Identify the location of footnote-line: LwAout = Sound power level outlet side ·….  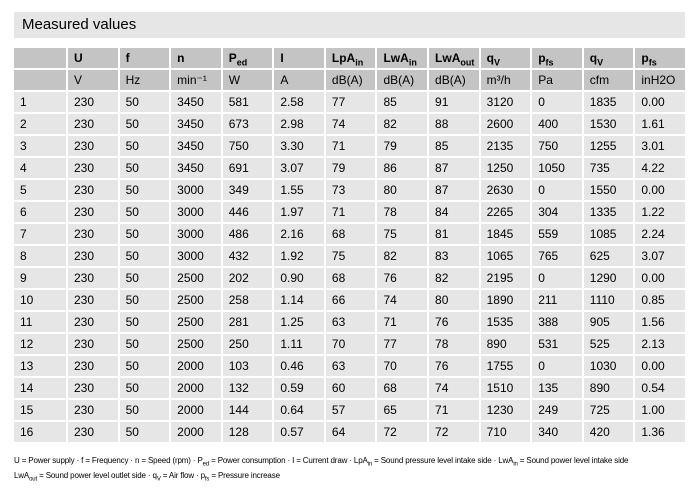
(147, 477).